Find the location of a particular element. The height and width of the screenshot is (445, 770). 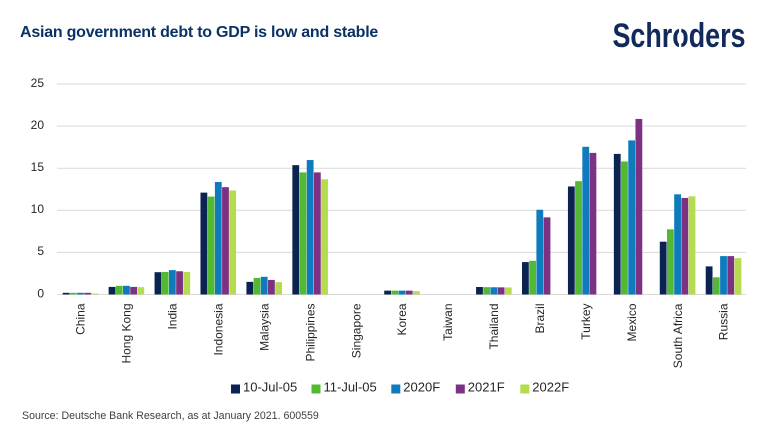

svg-text: 2022F is located at coordinates (550, 387).